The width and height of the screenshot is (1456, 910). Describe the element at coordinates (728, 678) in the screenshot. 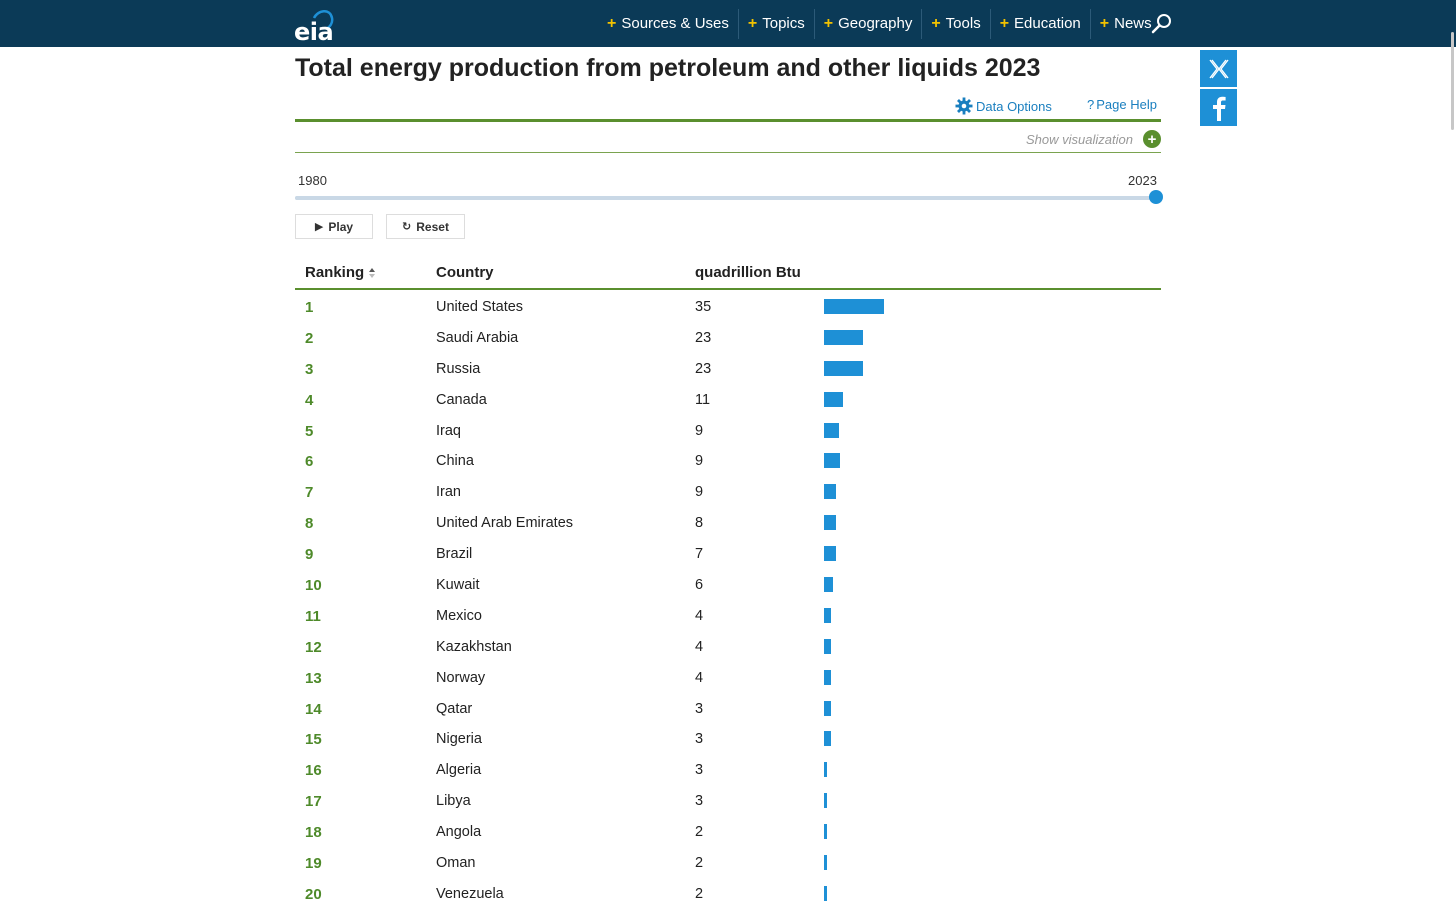

I see `table-row: 13 Norway 4` at that location.